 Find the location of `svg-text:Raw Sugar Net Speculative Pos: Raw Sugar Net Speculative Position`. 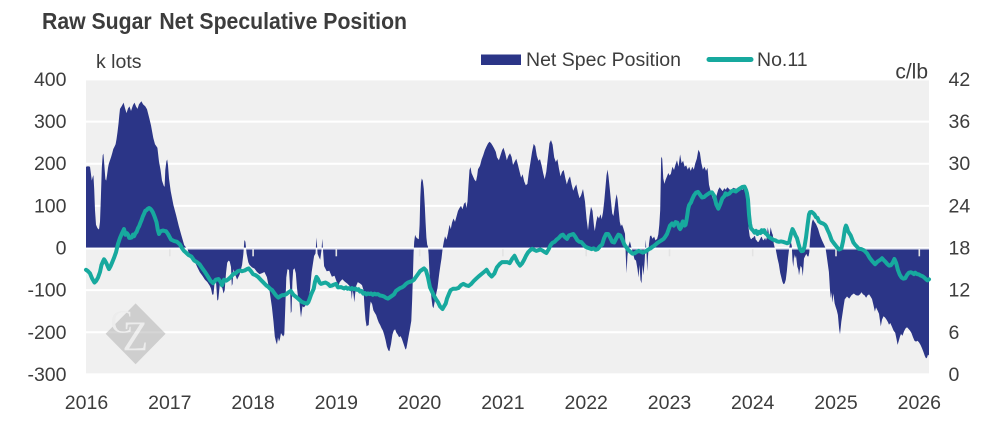

svg-text:Raw Sugar Net Speculative Pos: Raw Sugar Net Speculative Position is located at coordinates (224, 21).